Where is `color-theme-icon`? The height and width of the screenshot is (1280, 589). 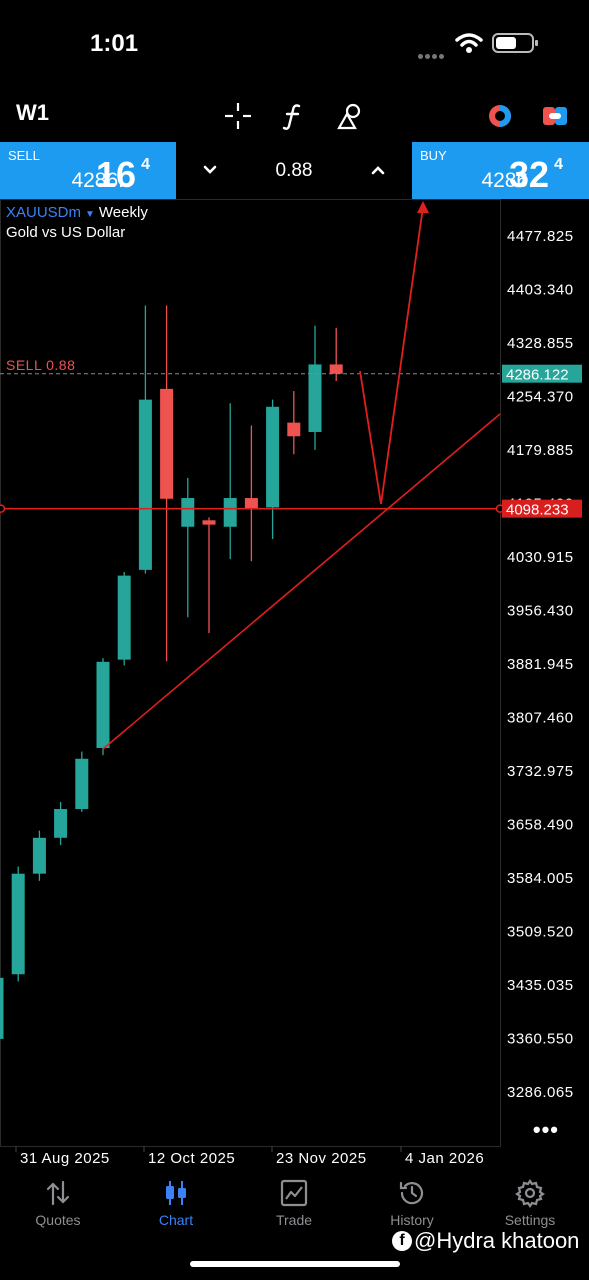
color-theme-icon is located at coordinates (500, 116).